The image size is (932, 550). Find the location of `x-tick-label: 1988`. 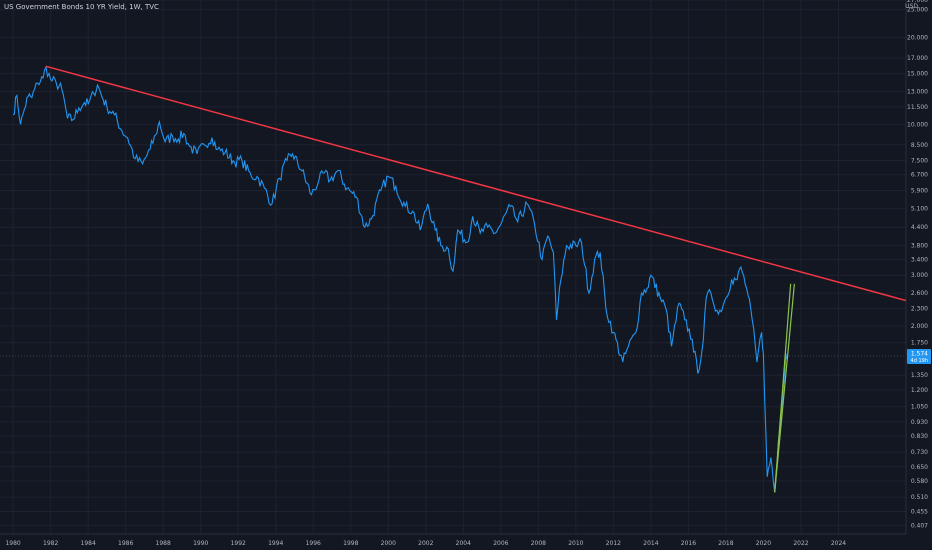

x-tick-label: 1988 is located at coordinates (163, 543).